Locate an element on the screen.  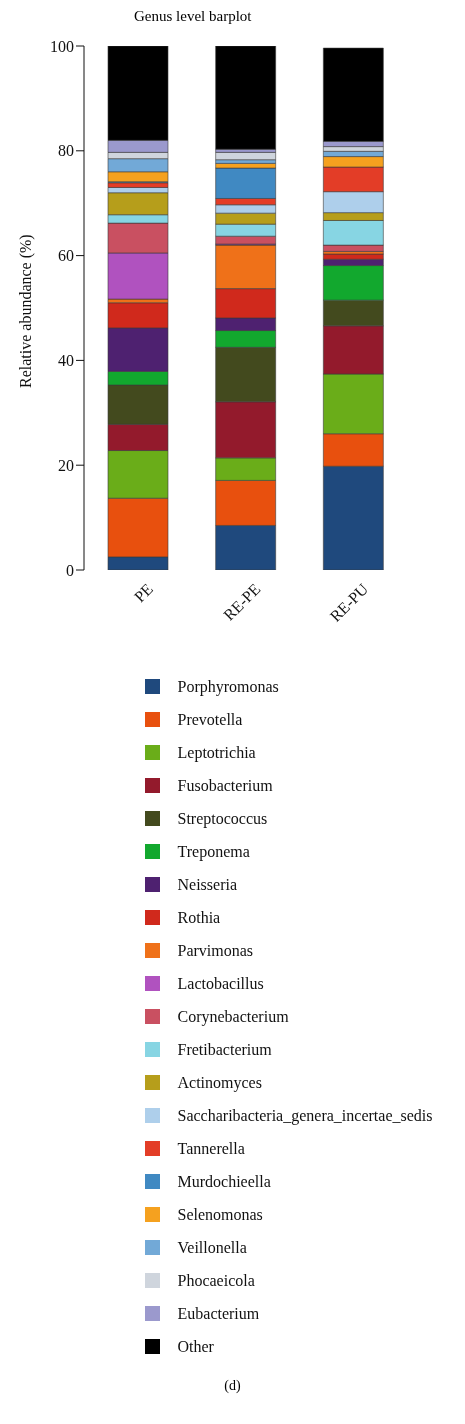
legend-label: Neisseria is located at coordinates (207, 884).